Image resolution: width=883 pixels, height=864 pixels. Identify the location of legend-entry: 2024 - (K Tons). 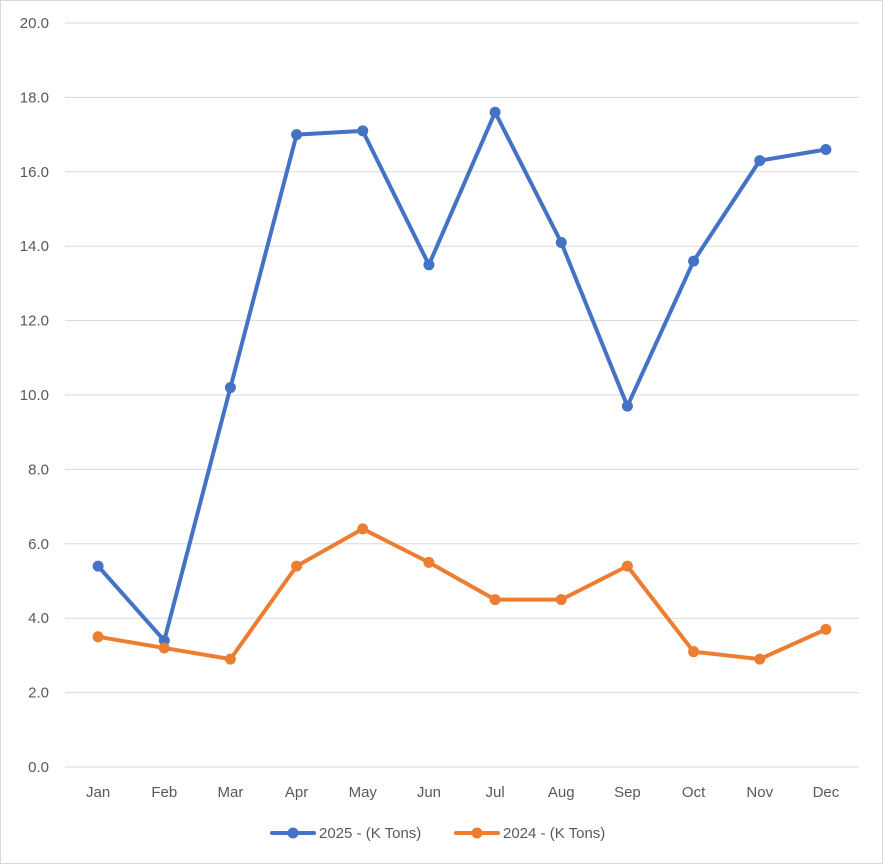
(529, 833).